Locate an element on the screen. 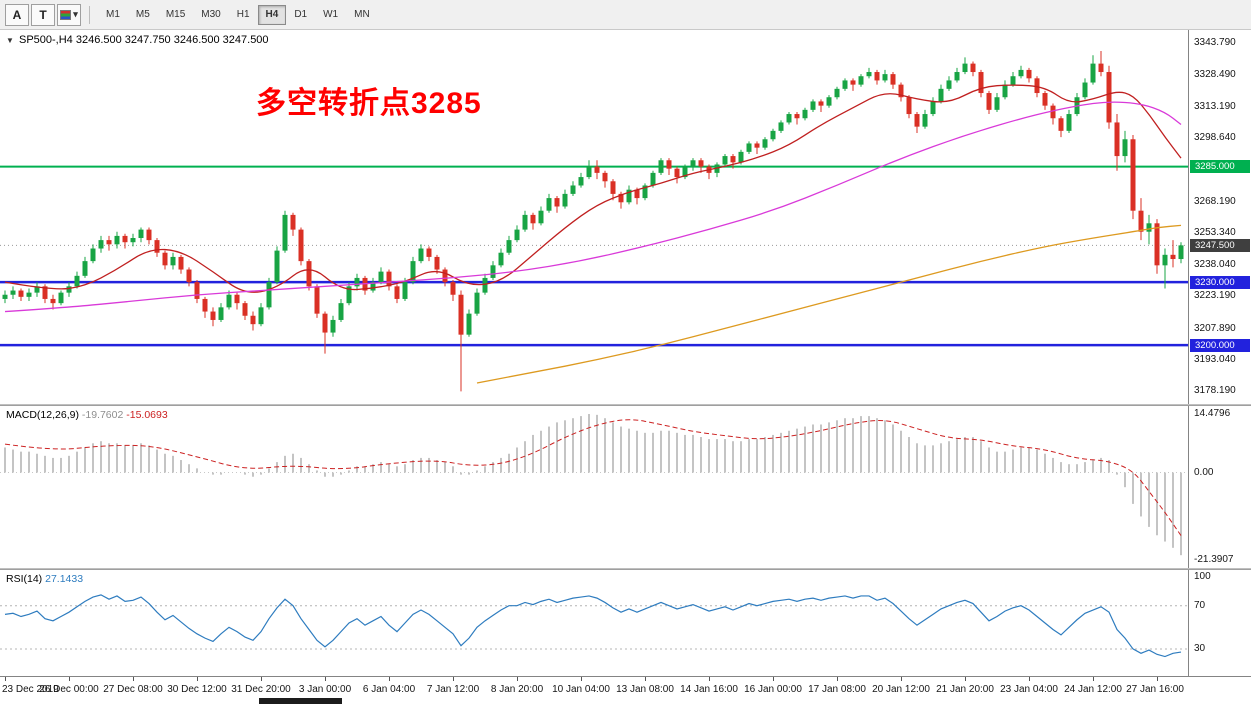 The width and height of the screenshot is (1251, 704). rsi-chart is located at coordinates (594, 623).